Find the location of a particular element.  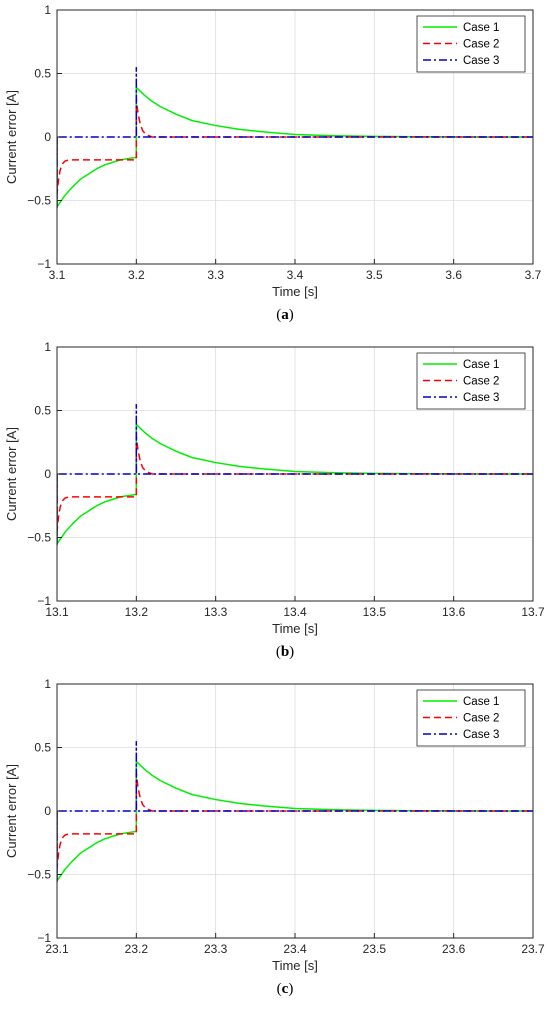

x-tick-label: 3.2 is located at coordinates (136, 275).